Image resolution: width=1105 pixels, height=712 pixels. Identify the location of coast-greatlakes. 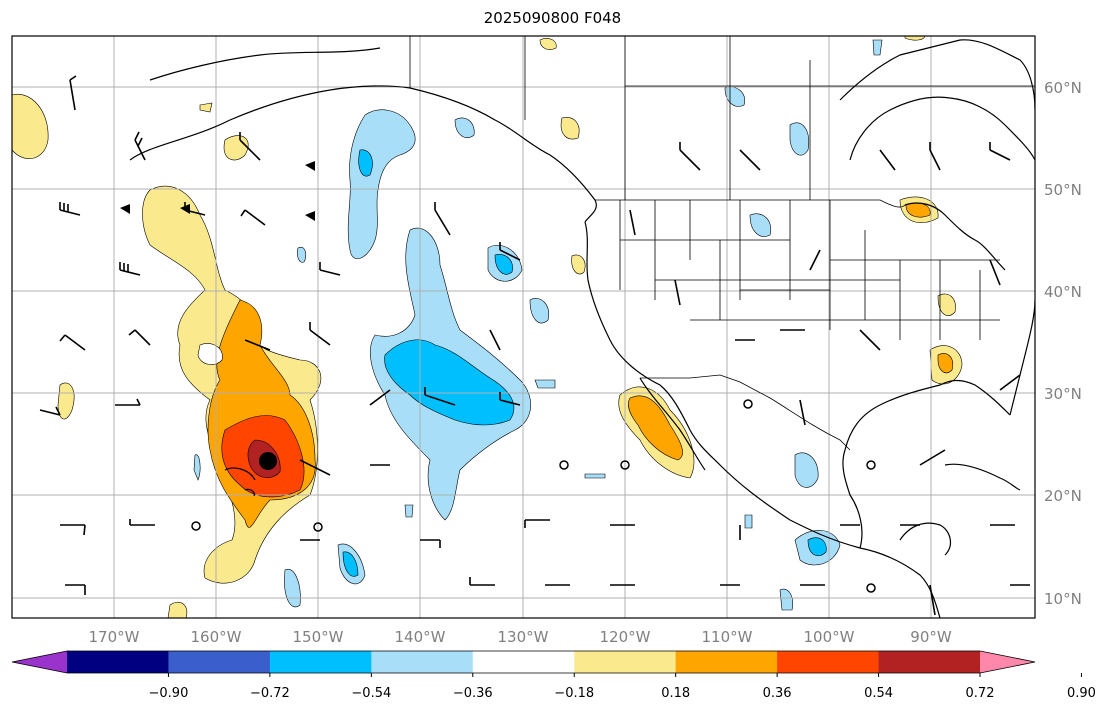
(955, 236).